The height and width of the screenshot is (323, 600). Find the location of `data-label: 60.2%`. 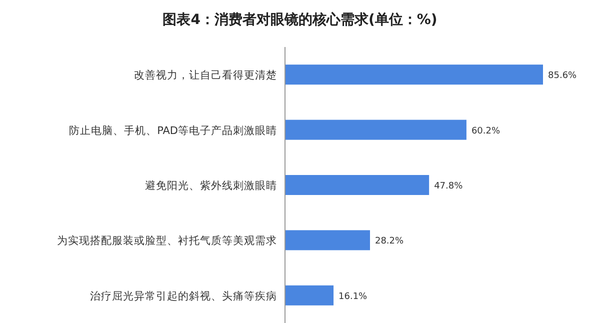

data-label: 60.2% is located at coordinates (485, 131).